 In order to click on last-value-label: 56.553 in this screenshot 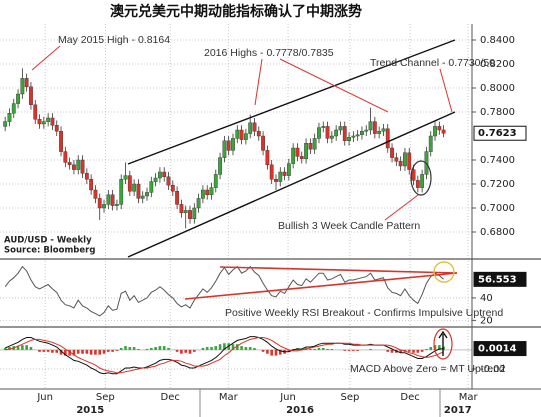, I will do `click(497, 279)`.